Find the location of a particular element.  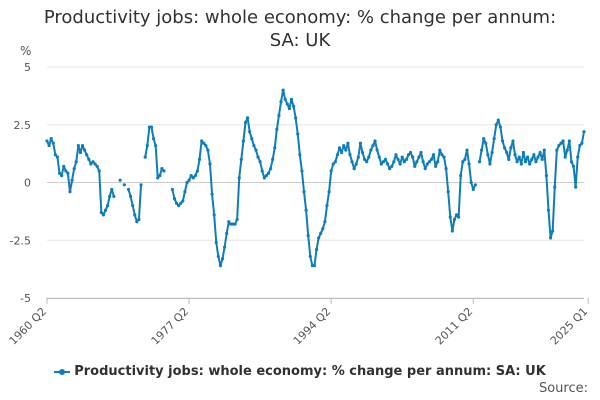

chart-title-line-2: SA: UK is located at coordinates (300, 40).